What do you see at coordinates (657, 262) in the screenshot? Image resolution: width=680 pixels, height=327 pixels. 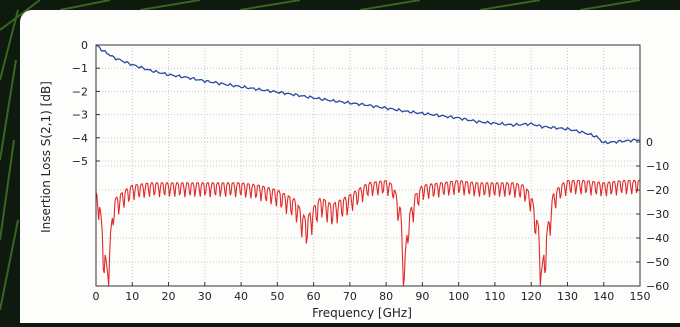 I see `y2-tick-label: −50` at bounding box center [657, 262].